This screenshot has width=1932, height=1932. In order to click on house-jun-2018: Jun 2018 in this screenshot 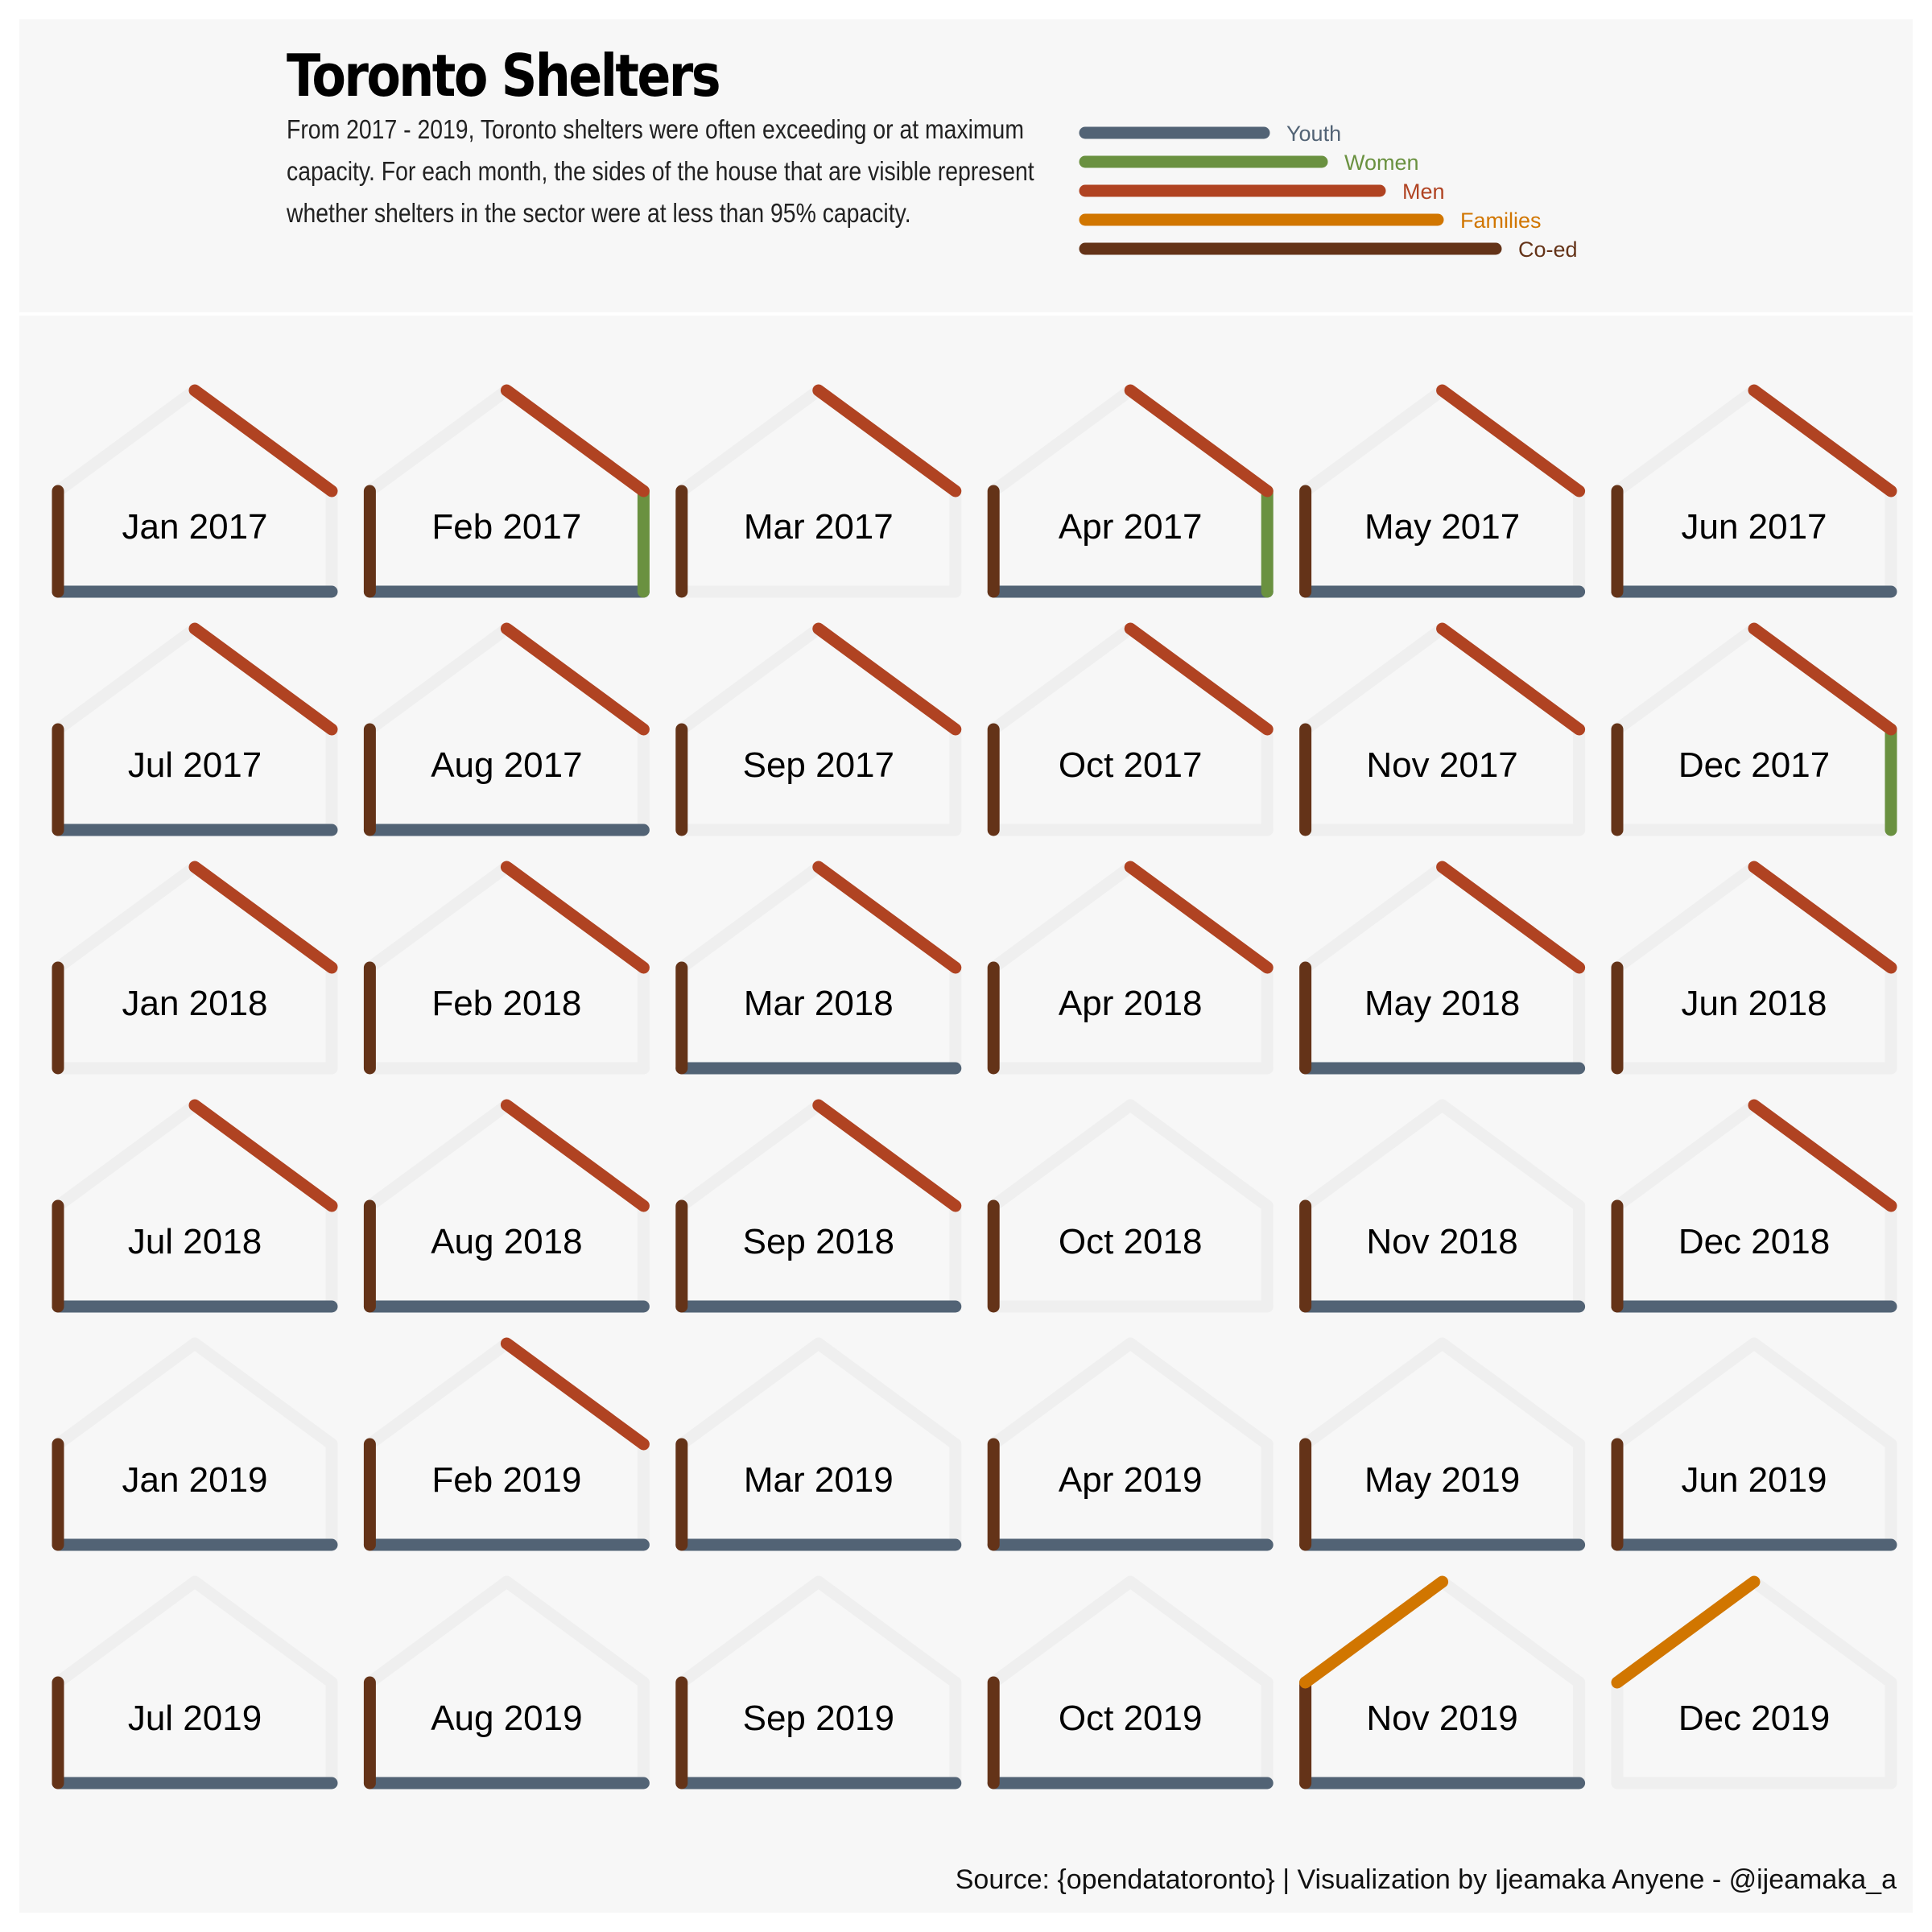, I will do `click(1754, 968)`.